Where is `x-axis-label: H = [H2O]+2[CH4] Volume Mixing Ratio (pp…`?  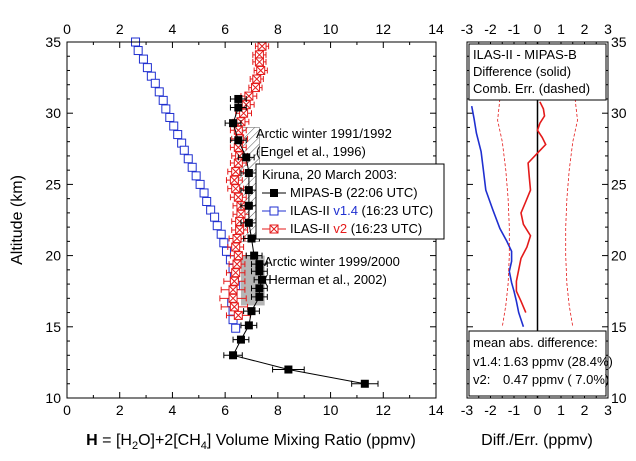
x-axis-label: H = [H2O]+2[CH4] Volume Mixing Ratio (pp… is located at coordinates (251, 442).